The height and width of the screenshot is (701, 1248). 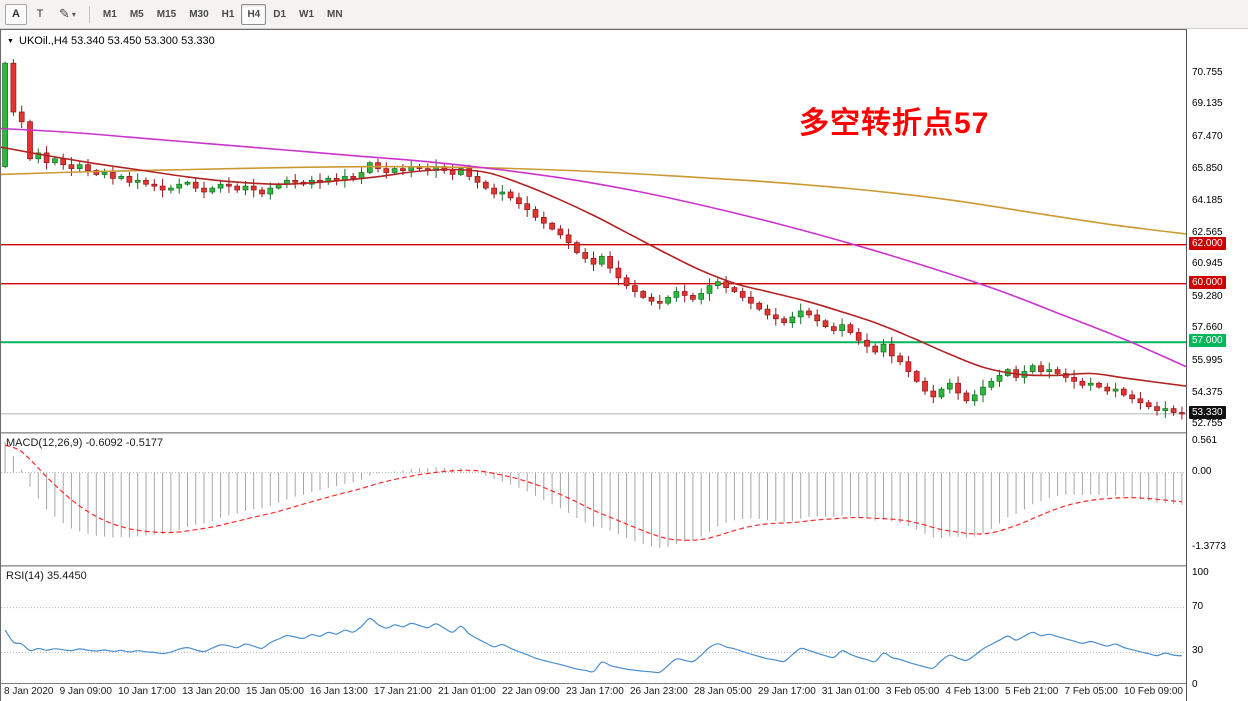 What do you see at coordinates (1091, 691) in the screenshot?
I see `time-label: 7 Feb 05:00` at bounding box center [1091, 691].